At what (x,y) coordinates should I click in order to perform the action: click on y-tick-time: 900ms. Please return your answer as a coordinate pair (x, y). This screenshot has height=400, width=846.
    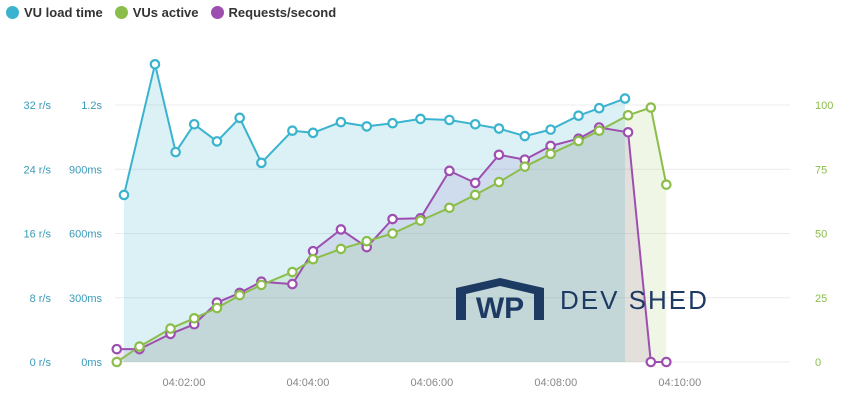
    Looking at the image, I should click on (86, 170).